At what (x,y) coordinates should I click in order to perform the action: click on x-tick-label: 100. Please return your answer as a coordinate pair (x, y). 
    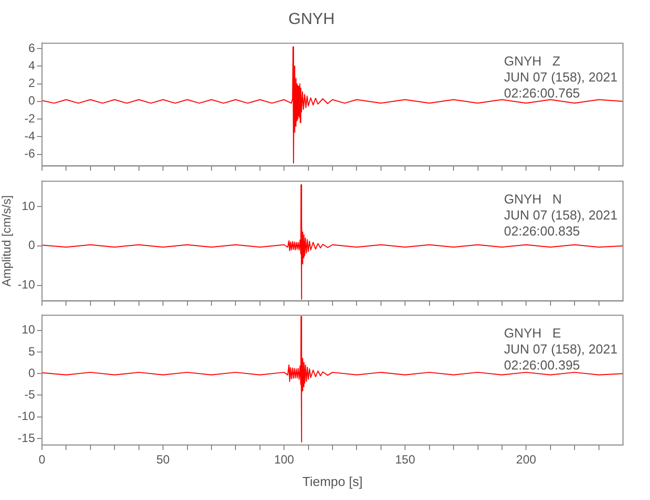
    Looking at the image, I should click on (284, 459).